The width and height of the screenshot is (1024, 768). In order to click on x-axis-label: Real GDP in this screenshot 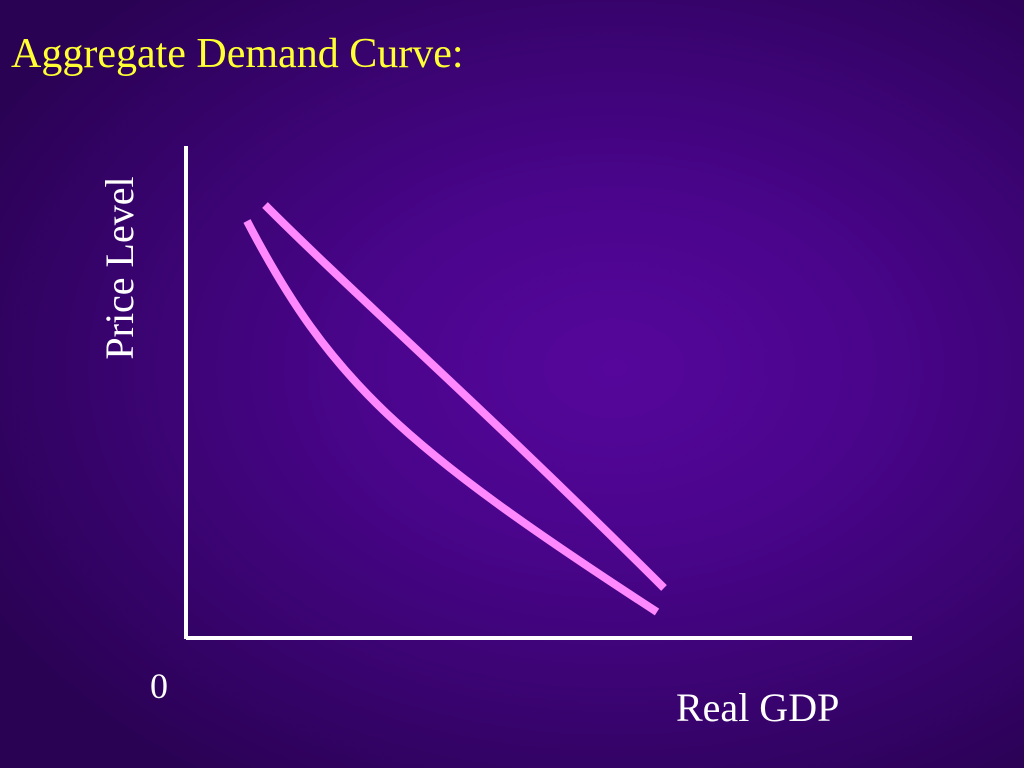, I will do `click(758, 707)`.